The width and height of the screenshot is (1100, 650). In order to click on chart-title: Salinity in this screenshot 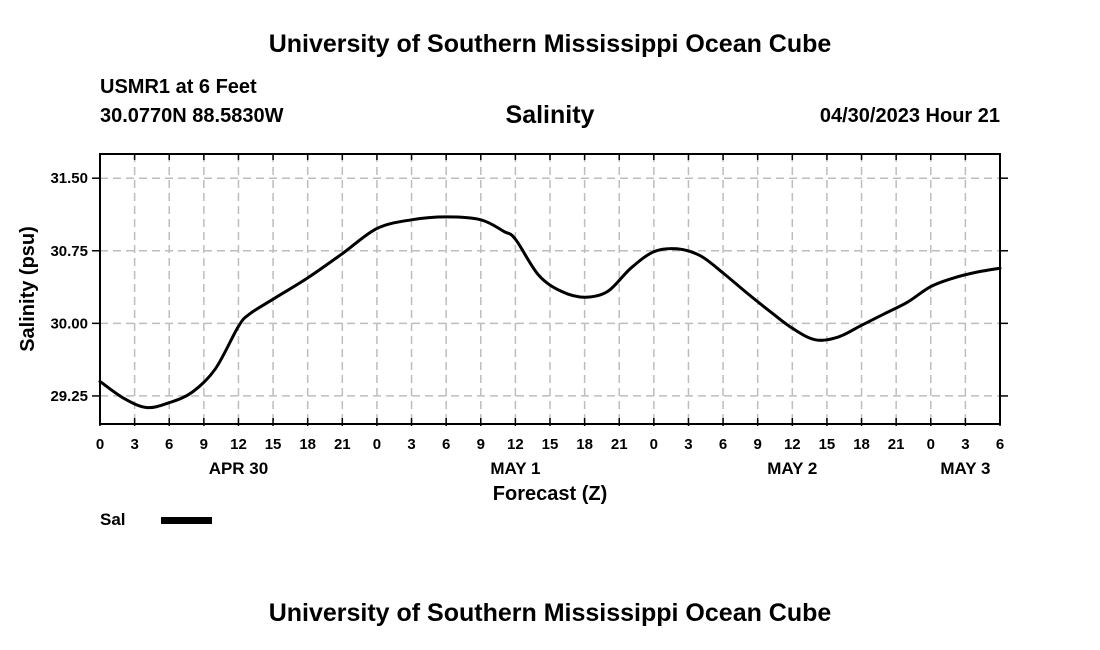, I will do `click(550, 115)`.